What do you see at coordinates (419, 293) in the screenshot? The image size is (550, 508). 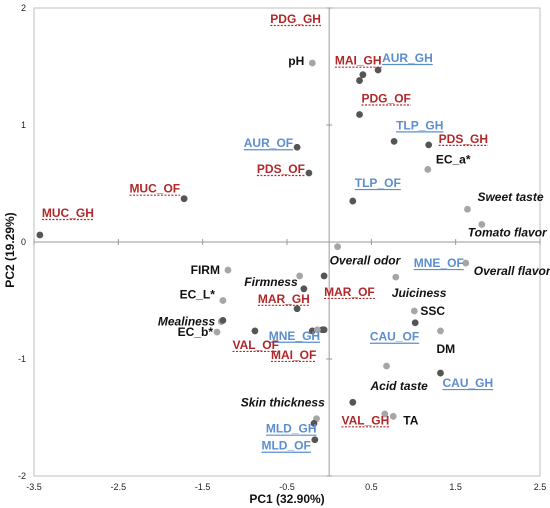 I see `point-label: Juiciness` at bounding box center [419, 293].